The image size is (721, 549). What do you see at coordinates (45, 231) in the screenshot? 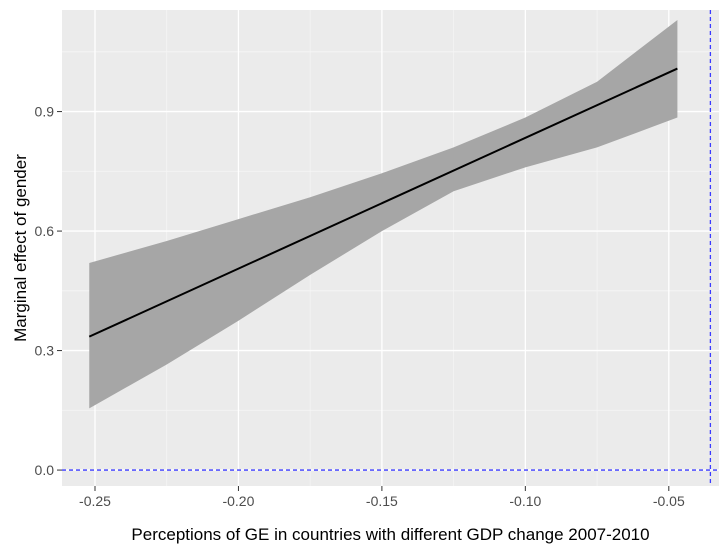
I see `y-tick-label: 0.6` at bounding box center [45, 231].